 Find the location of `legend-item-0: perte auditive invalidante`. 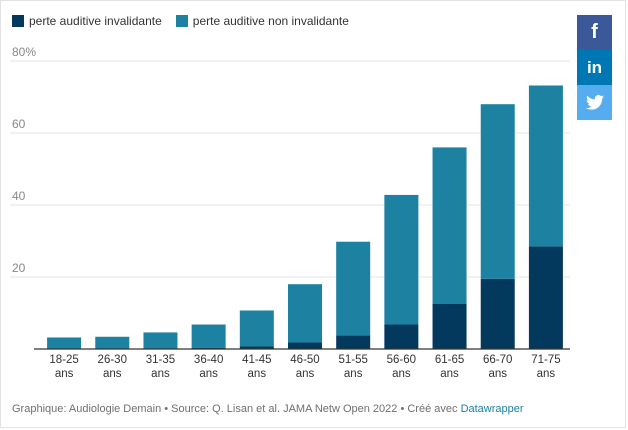

legend-item-0: perte auditive invalidante is located at coordinates (87, 21).